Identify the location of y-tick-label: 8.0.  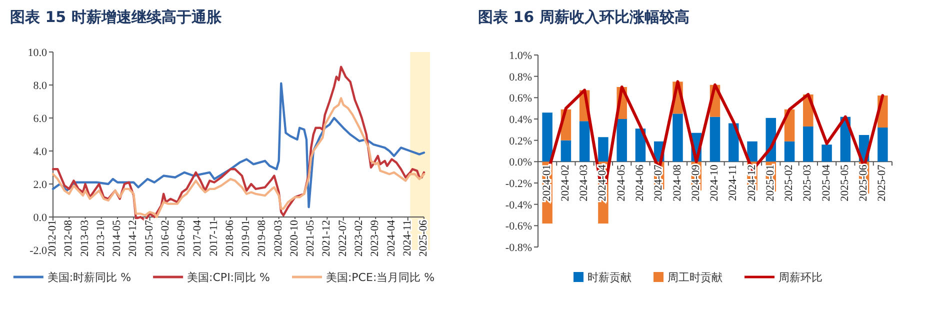
(40, 86).